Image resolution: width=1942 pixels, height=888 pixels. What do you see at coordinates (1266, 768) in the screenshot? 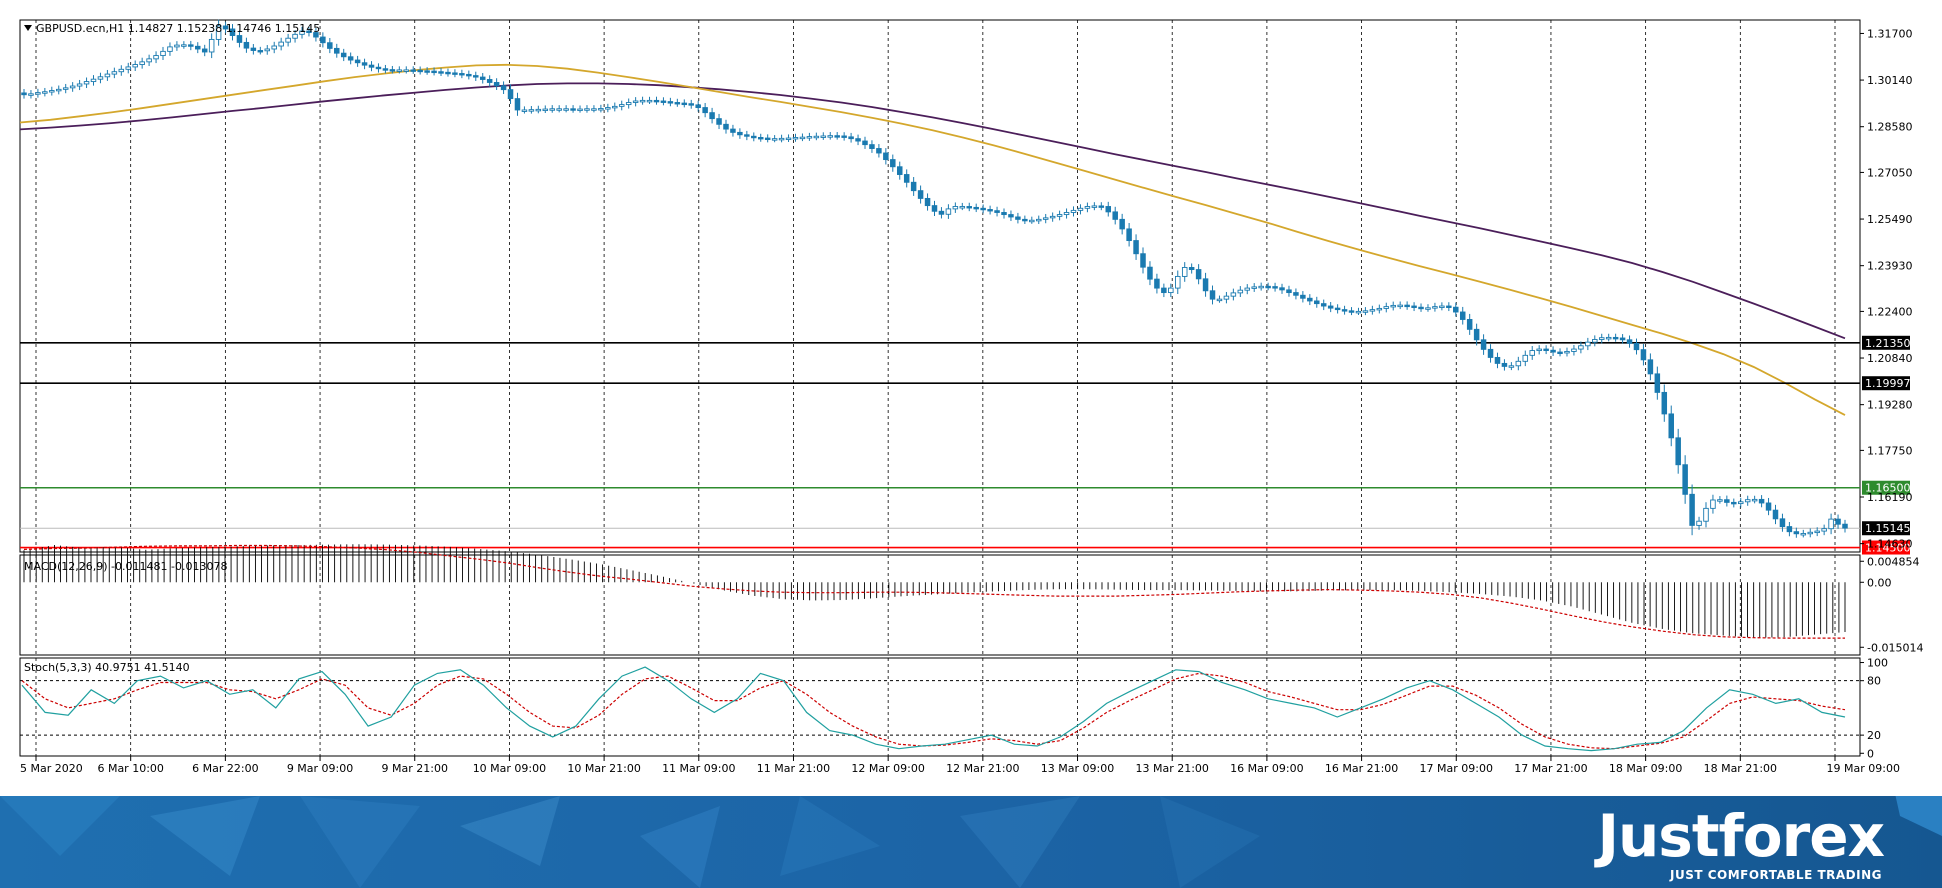
I see `time-tick-label: 16 Mar 09:00` at bounding box center [1266, 768].